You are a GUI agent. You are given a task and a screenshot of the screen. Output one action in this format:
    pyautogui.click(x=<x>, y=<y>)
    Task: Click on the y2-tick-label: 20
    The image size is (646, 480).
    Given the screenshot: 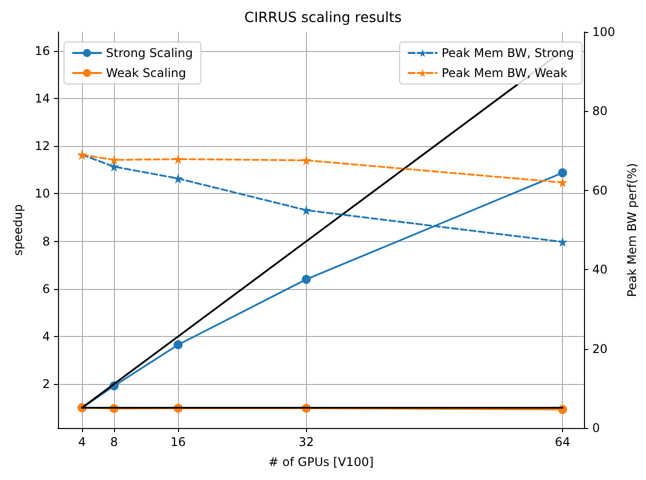 What is the action you would take?
    pyautogui.click(x=600, y=349)
    